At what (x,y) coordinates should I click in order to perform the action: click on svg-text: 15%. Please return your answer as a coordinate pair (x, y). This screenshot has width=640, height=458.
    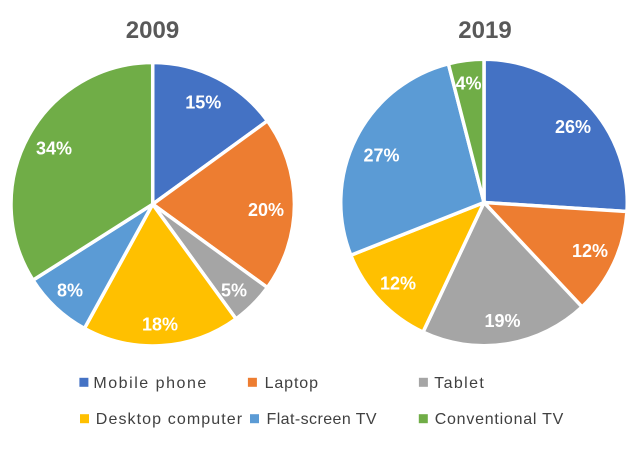
    Looking at the image, I should click on (203, 103).